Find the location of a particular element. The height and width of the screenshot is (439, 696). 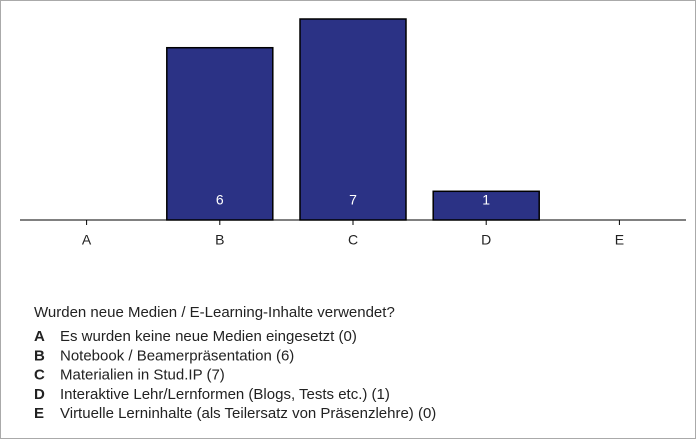

legend-text: Notebook / Beamerpräsentation (6) is located at coordinates (177, 355).